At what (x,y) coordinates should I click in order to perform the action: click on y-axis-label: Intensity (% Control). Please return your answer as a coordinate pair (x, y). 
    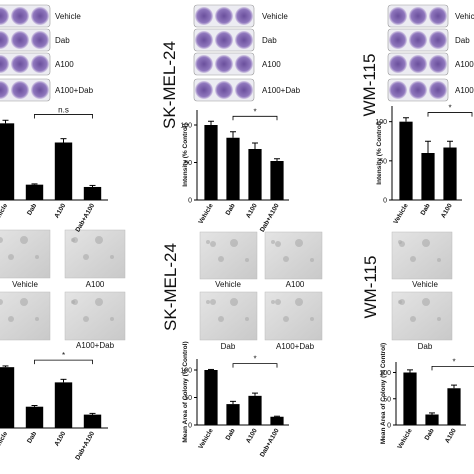
    Looking at the image, I should click on (185, 155).